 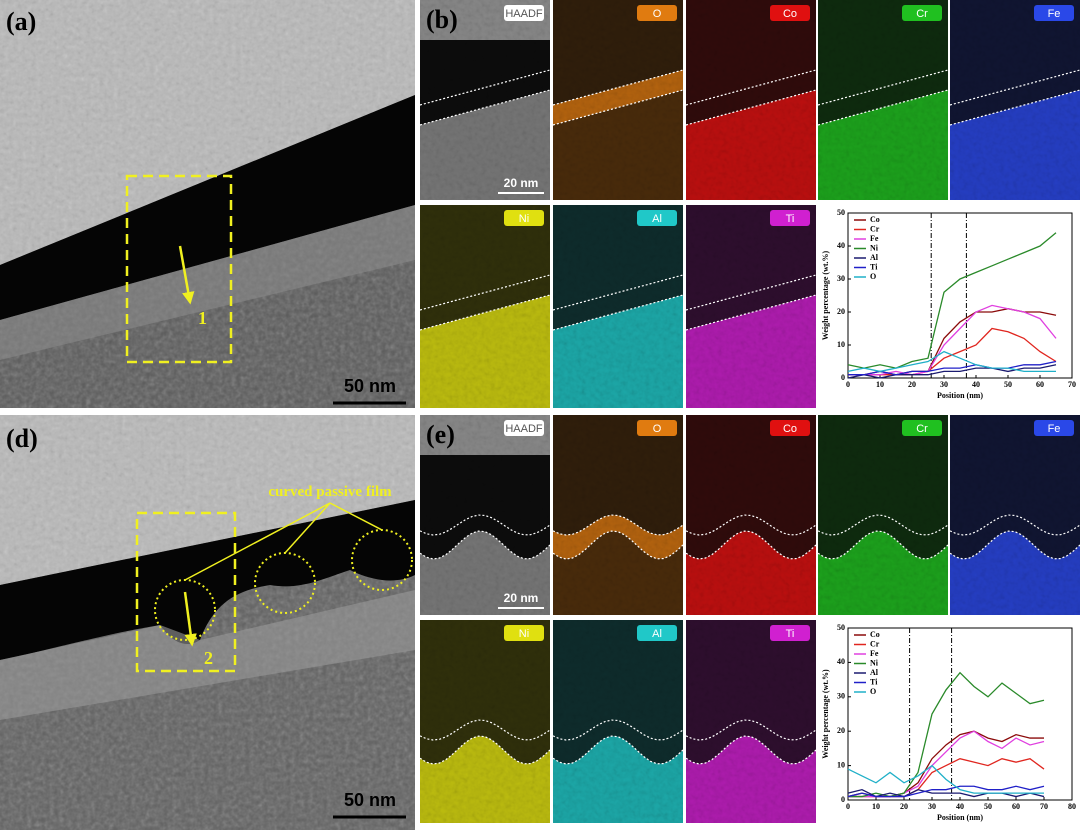 I want to click on scale-bar-label: 50 nm, so click(x=370, y=800).